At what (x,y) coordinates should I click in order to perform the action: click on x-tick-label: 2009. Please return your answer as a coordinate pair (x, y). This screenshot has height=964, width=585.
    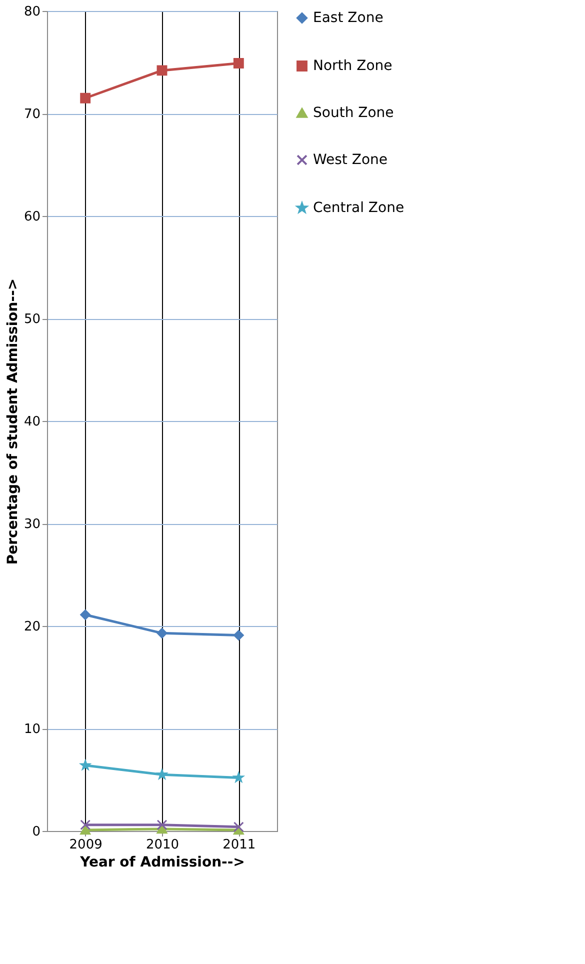
    Looking at the image, I should click on (85, 845).